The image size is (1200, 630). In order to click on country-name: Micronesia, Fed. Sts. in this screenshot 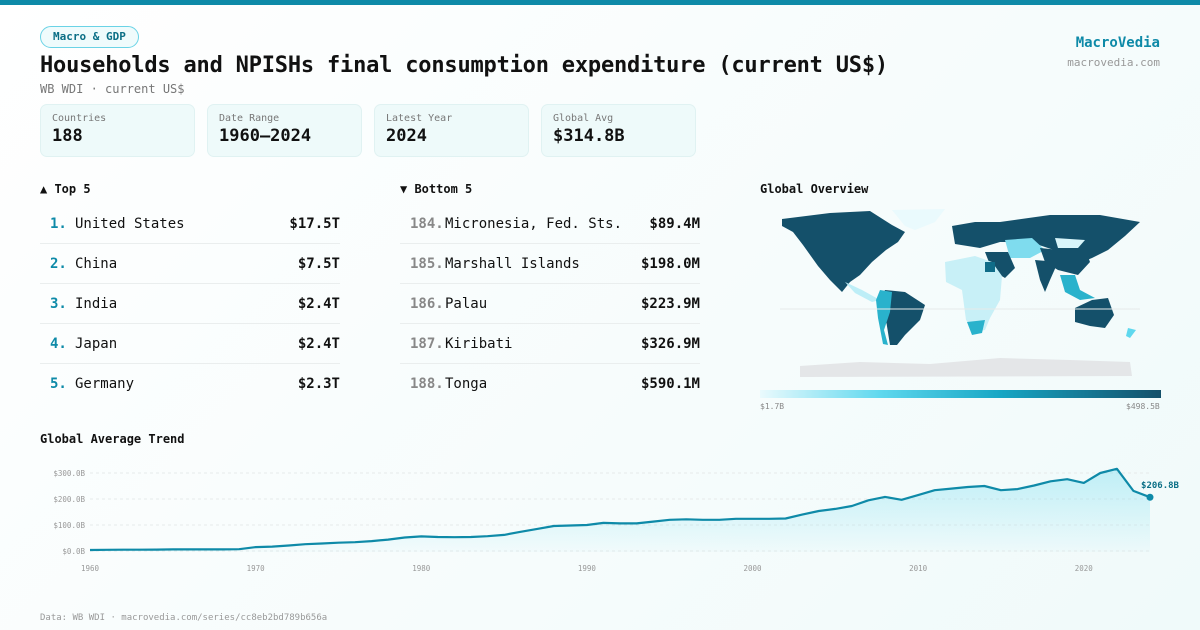, I will do `click(534, 223)`.